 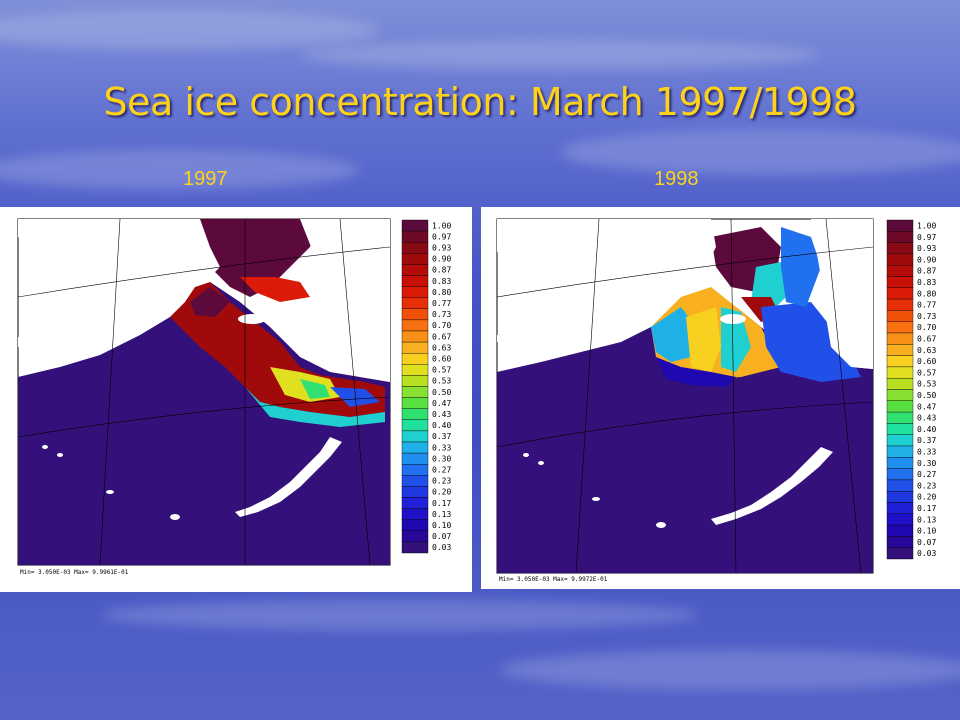 What do you see at coordinates (926, 282) in the screenshot?
I see `colorbar-label: 0.83` at bounding box center [926, 282].